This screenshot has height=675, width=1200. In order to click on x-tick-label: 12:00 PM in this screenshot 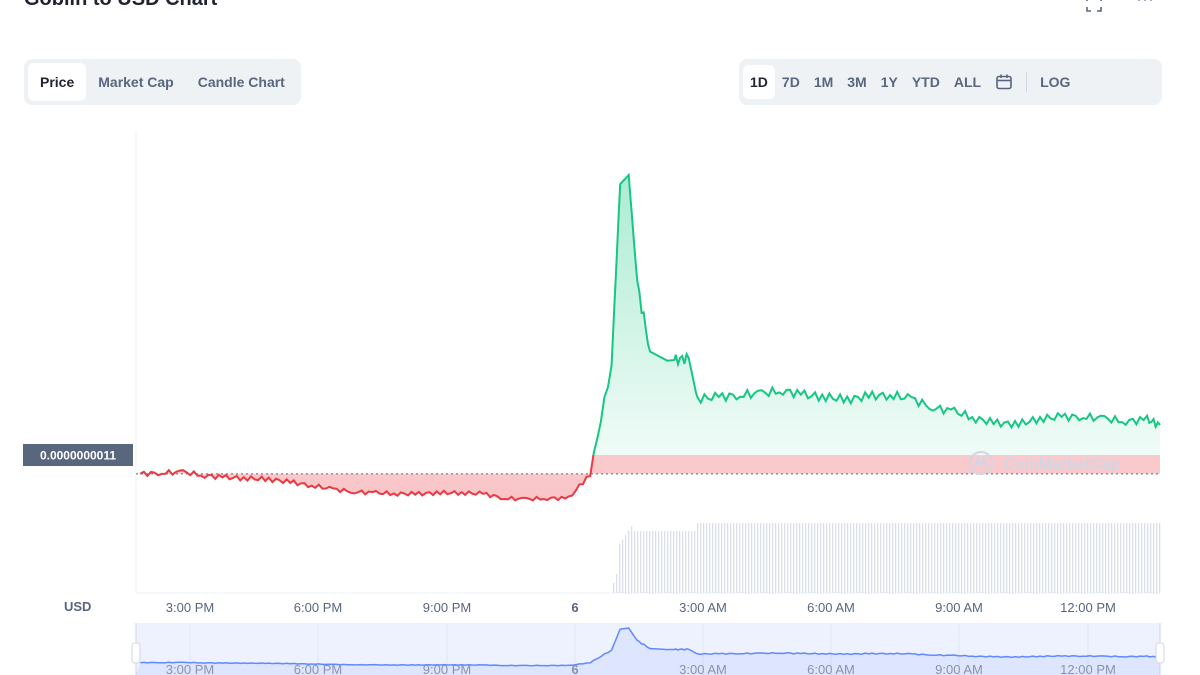, I will do `click(1088, 607)`.